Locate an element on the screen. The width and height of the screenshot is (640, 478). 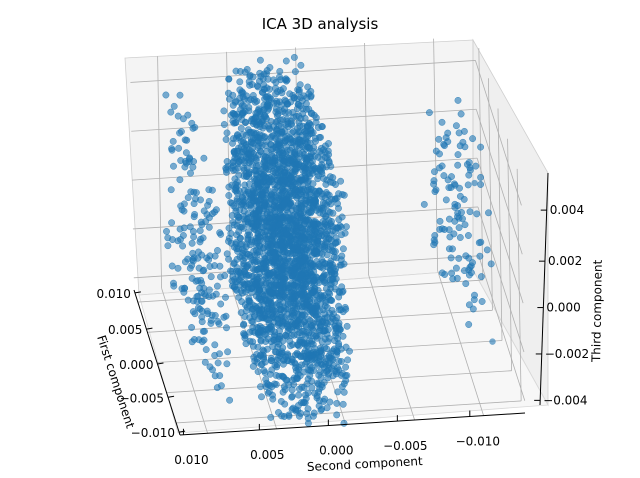
y-tick-label: −0.010 is located at coordinates (478, 442).